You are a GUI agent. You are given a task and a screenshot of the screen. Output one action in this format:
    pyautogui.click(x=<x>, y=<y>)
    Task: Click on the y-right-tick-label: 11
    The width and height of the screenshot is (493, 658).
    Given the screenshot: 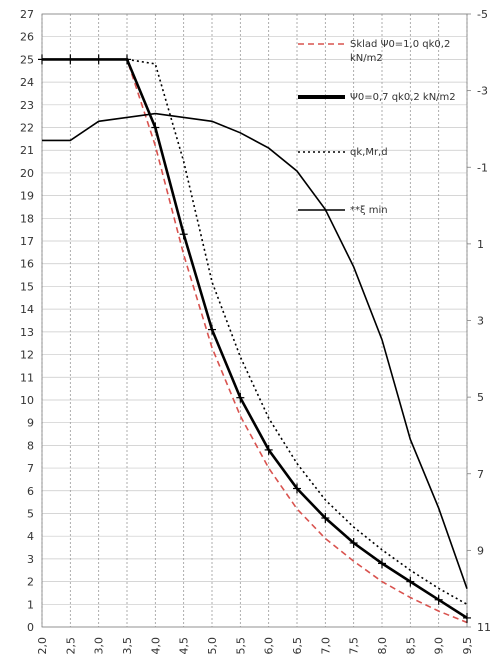 What is the action you would take?
    pyautogui.click(x=484, y=627)
    